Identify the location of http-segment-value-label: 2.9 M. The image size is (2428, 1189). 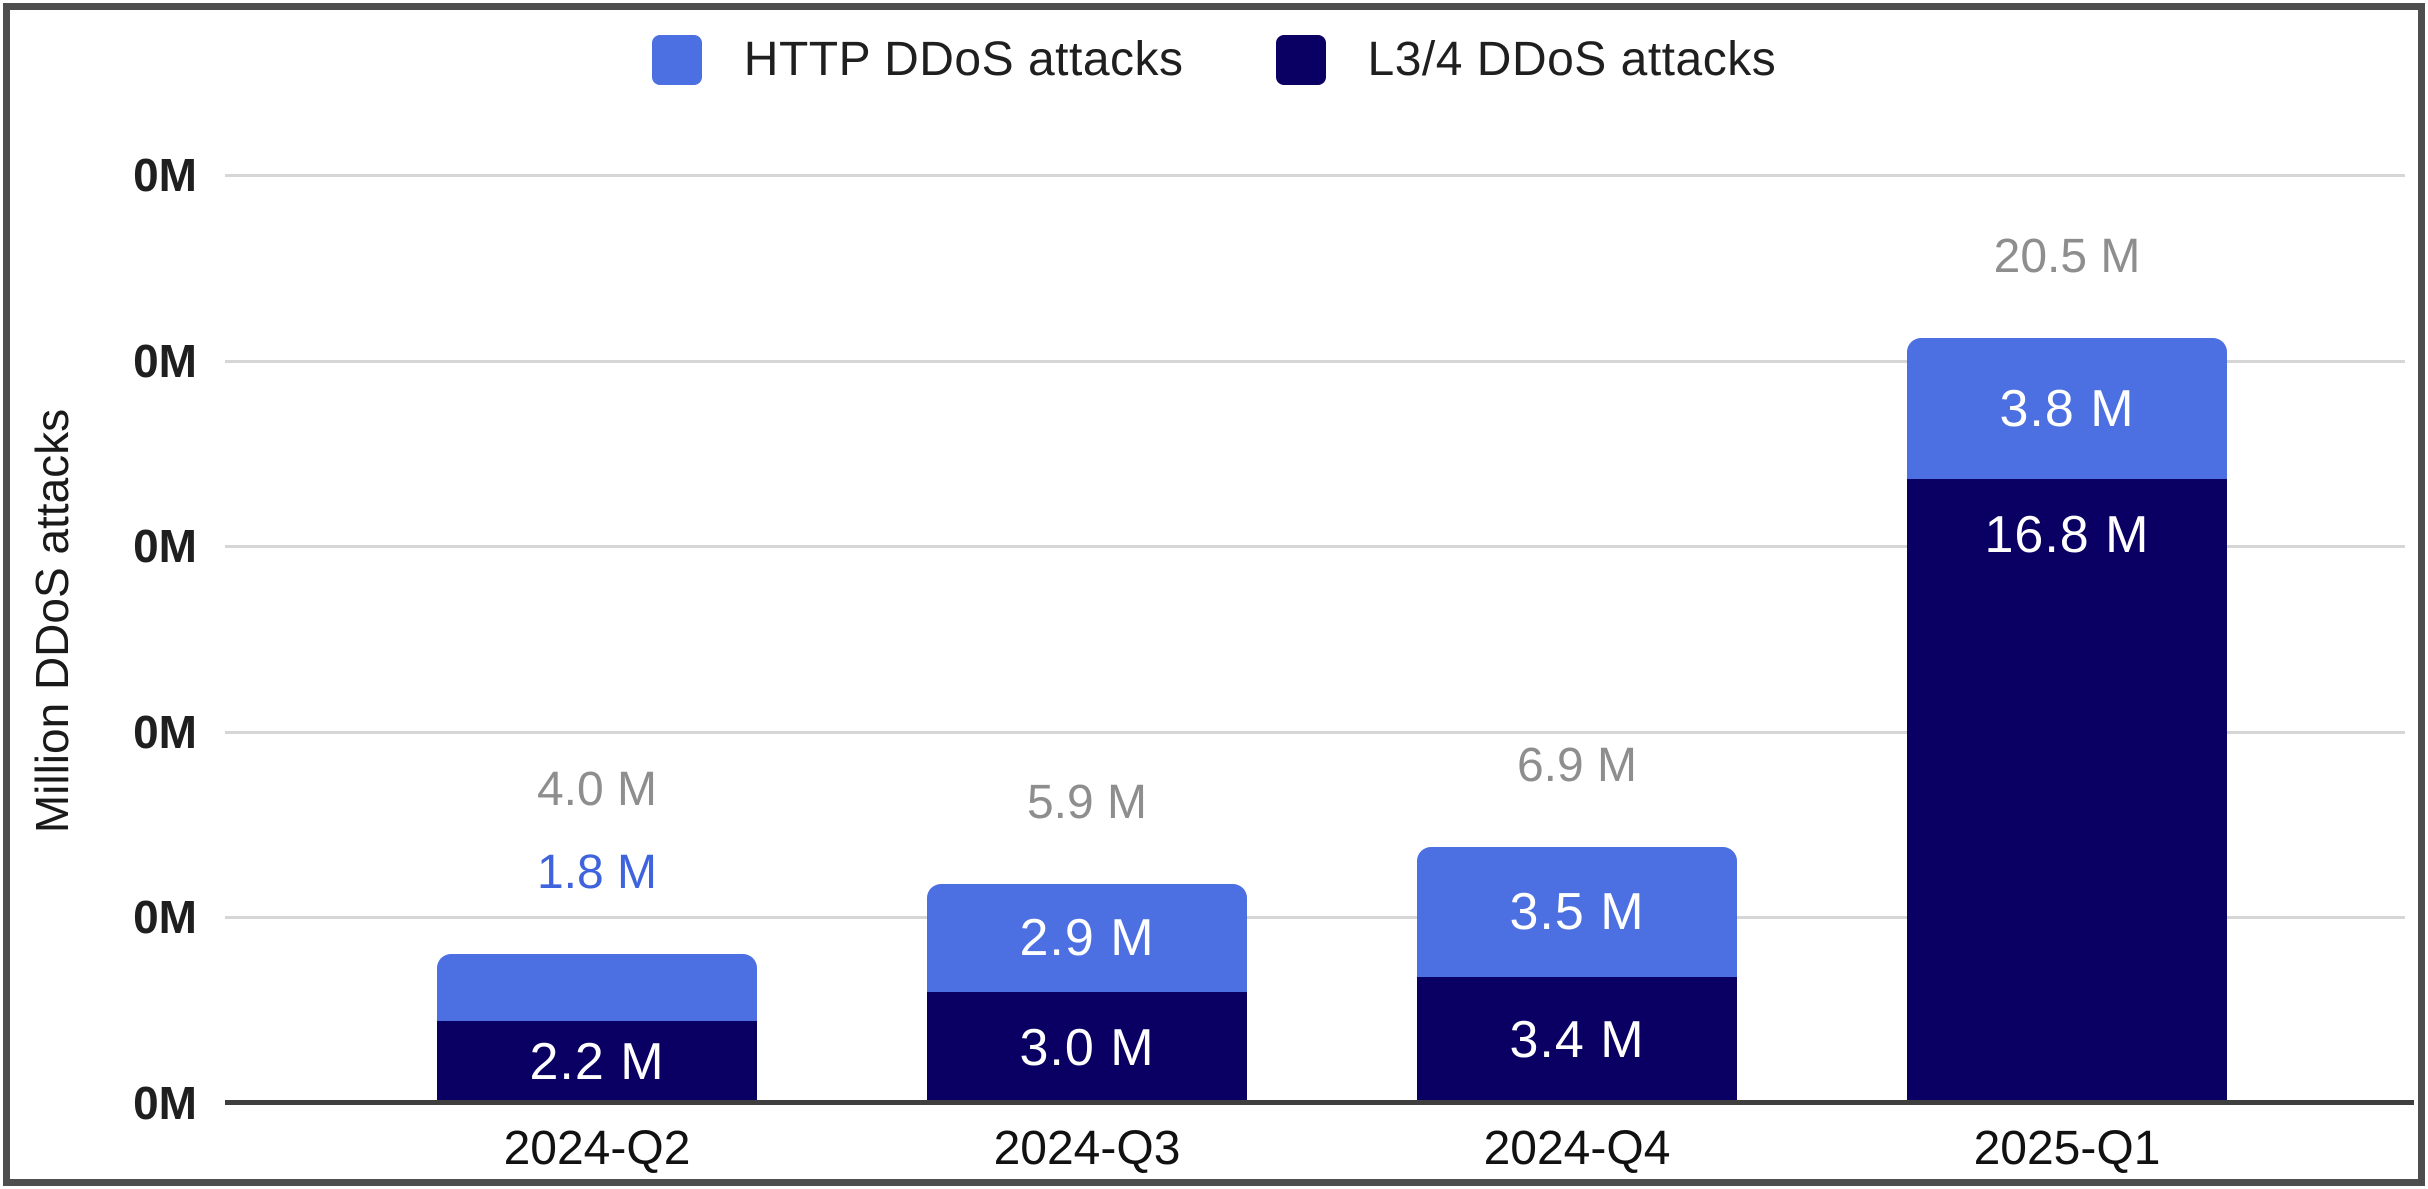
(1087, 938).